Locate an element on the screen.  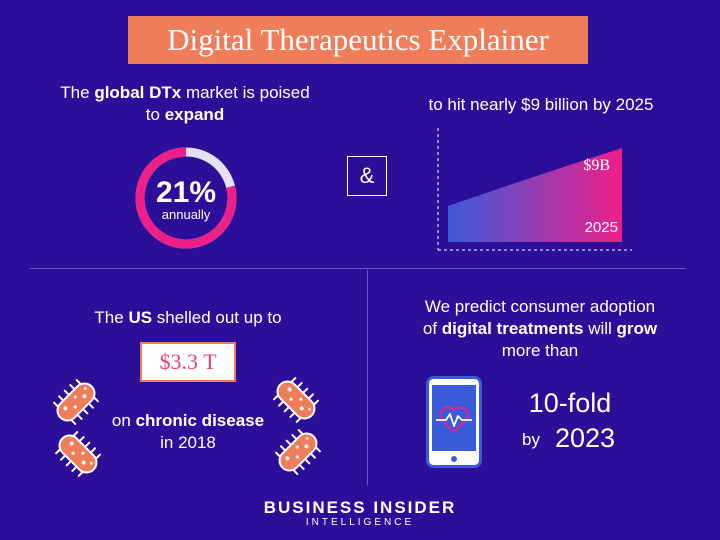
text-emphasis: digital treatments is located at coordinates (512, 328).